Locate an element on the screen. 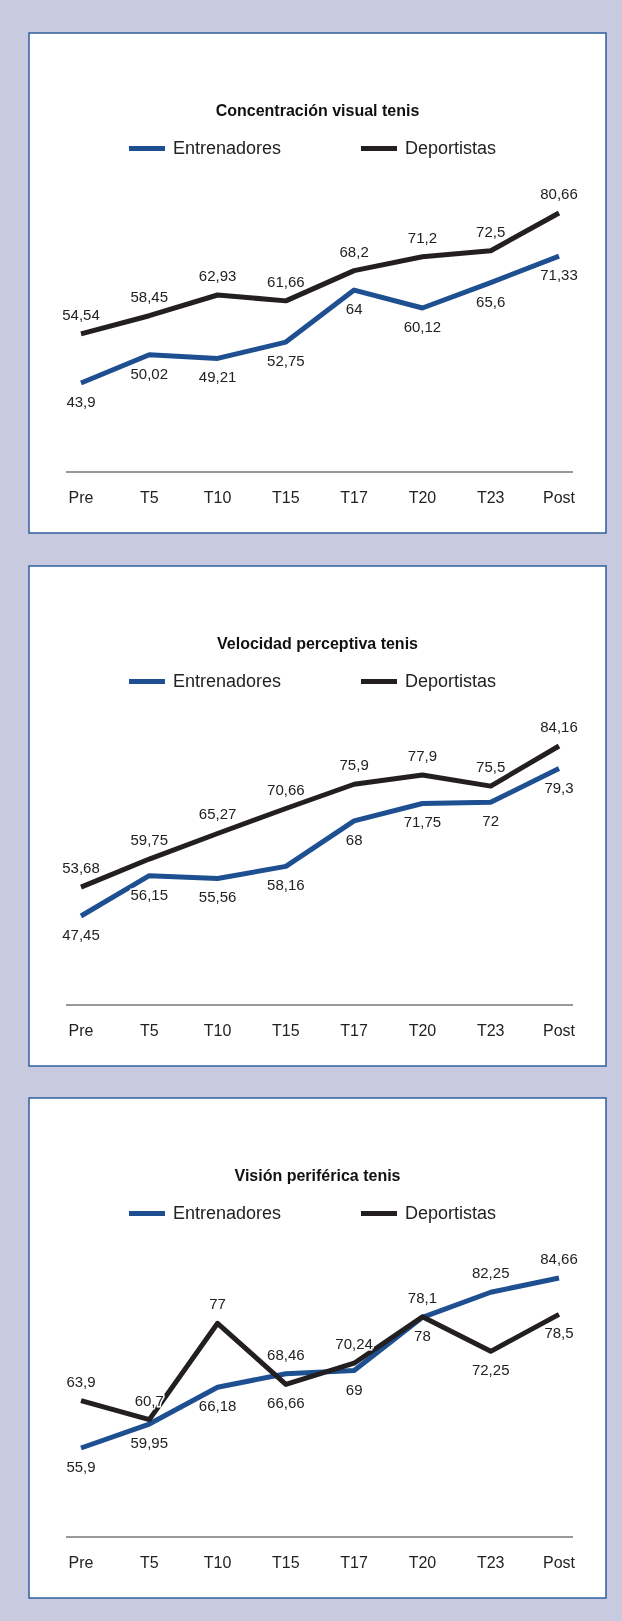 This screenshot has width=622, height=1621. data-label: 47,45 is located at coordinates (81, 934).